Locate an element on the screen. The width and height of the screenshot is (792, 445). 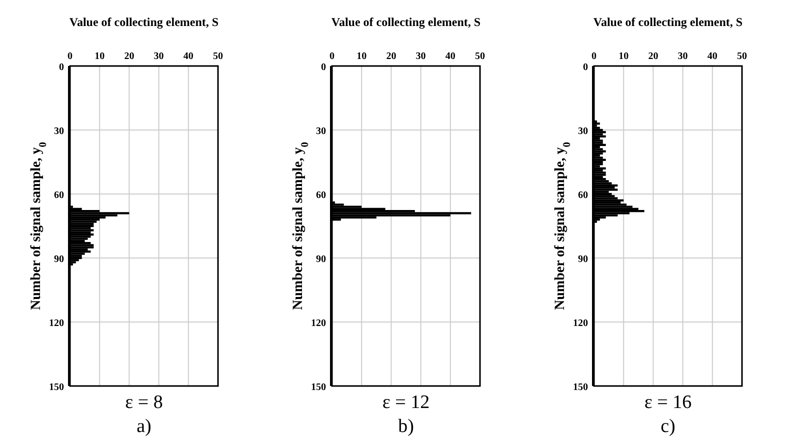
text: c) is located at coordinates (668, 426).